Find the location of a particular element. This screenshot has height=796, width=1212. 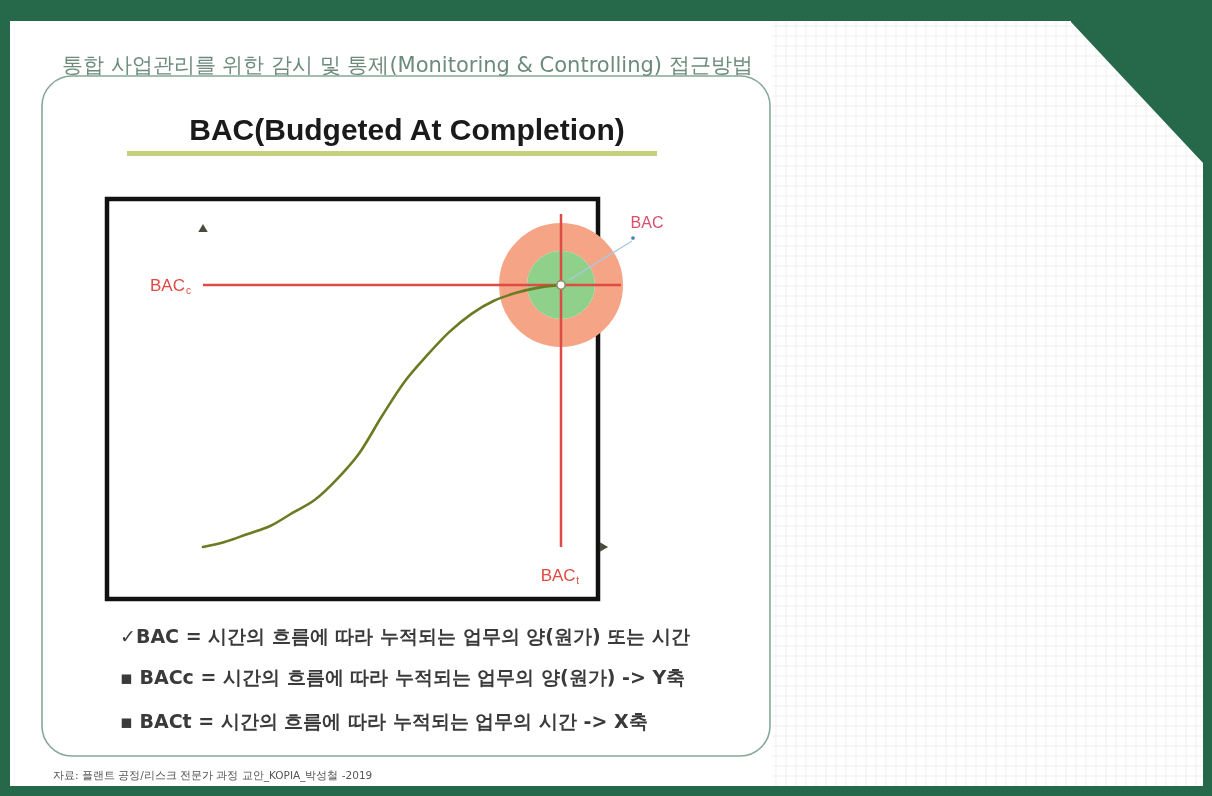

text: ✓BAC = 시간의 흐름에 따라 누적되는 업무의 양(원가) 또는 시간 is located at coordinates (405, 636).